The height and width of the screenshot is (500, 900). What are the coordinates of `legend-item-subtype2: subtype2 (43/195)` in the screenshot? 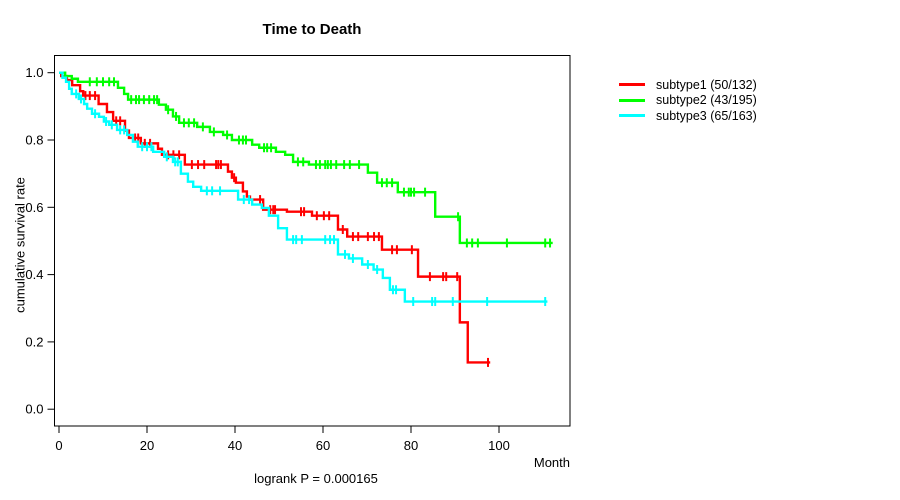 It's located at (688, 101).